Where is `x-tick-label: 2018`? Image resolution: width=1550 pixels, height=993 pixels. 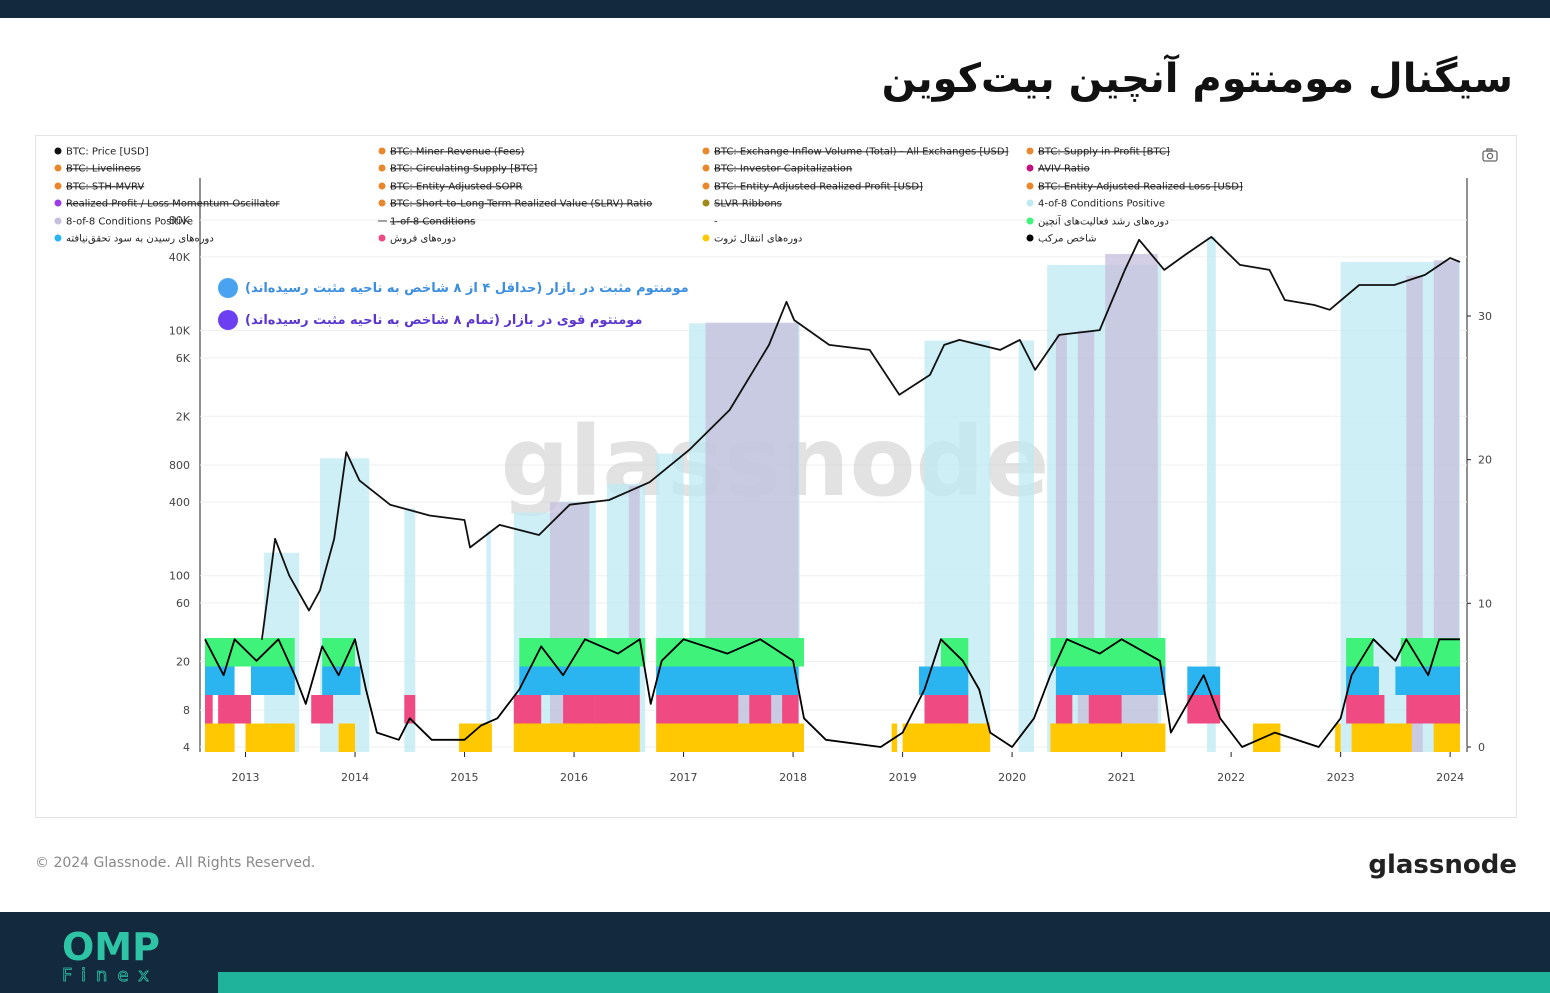
x-tick-label: 2018 is located at coordinates (793, 777).